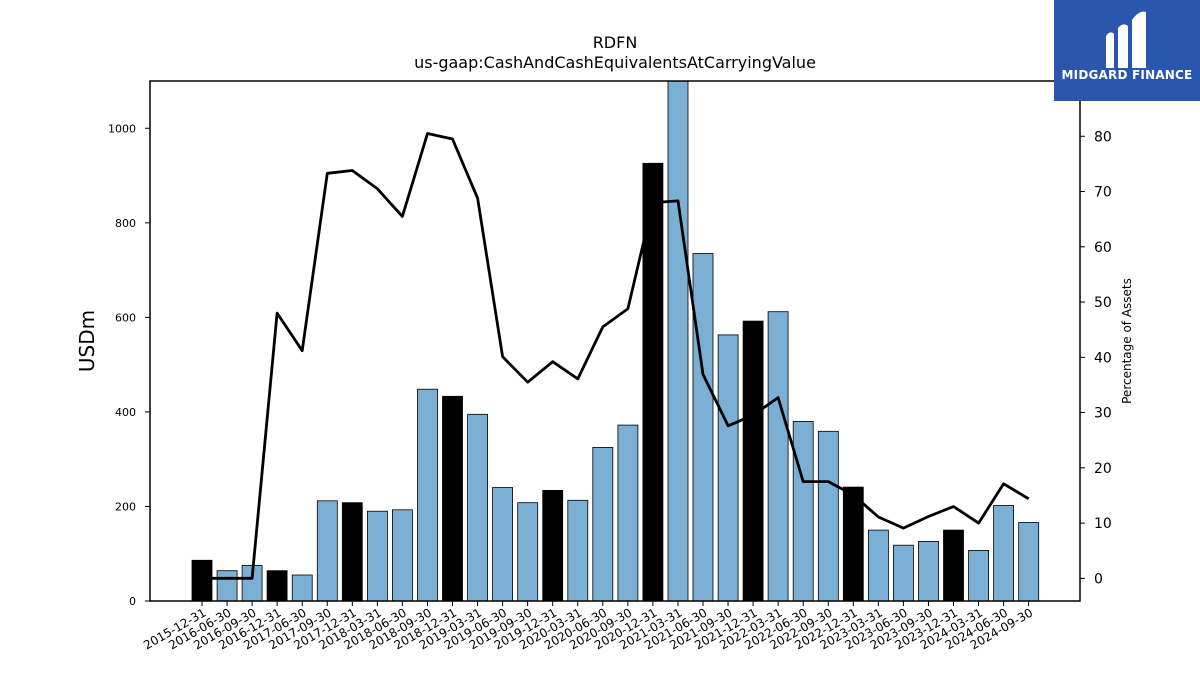 The image size is (1200, 675). Describe the element at coordinates (1103, 358) in the screenshot. I see `y2-tick-label: 40` at that location.